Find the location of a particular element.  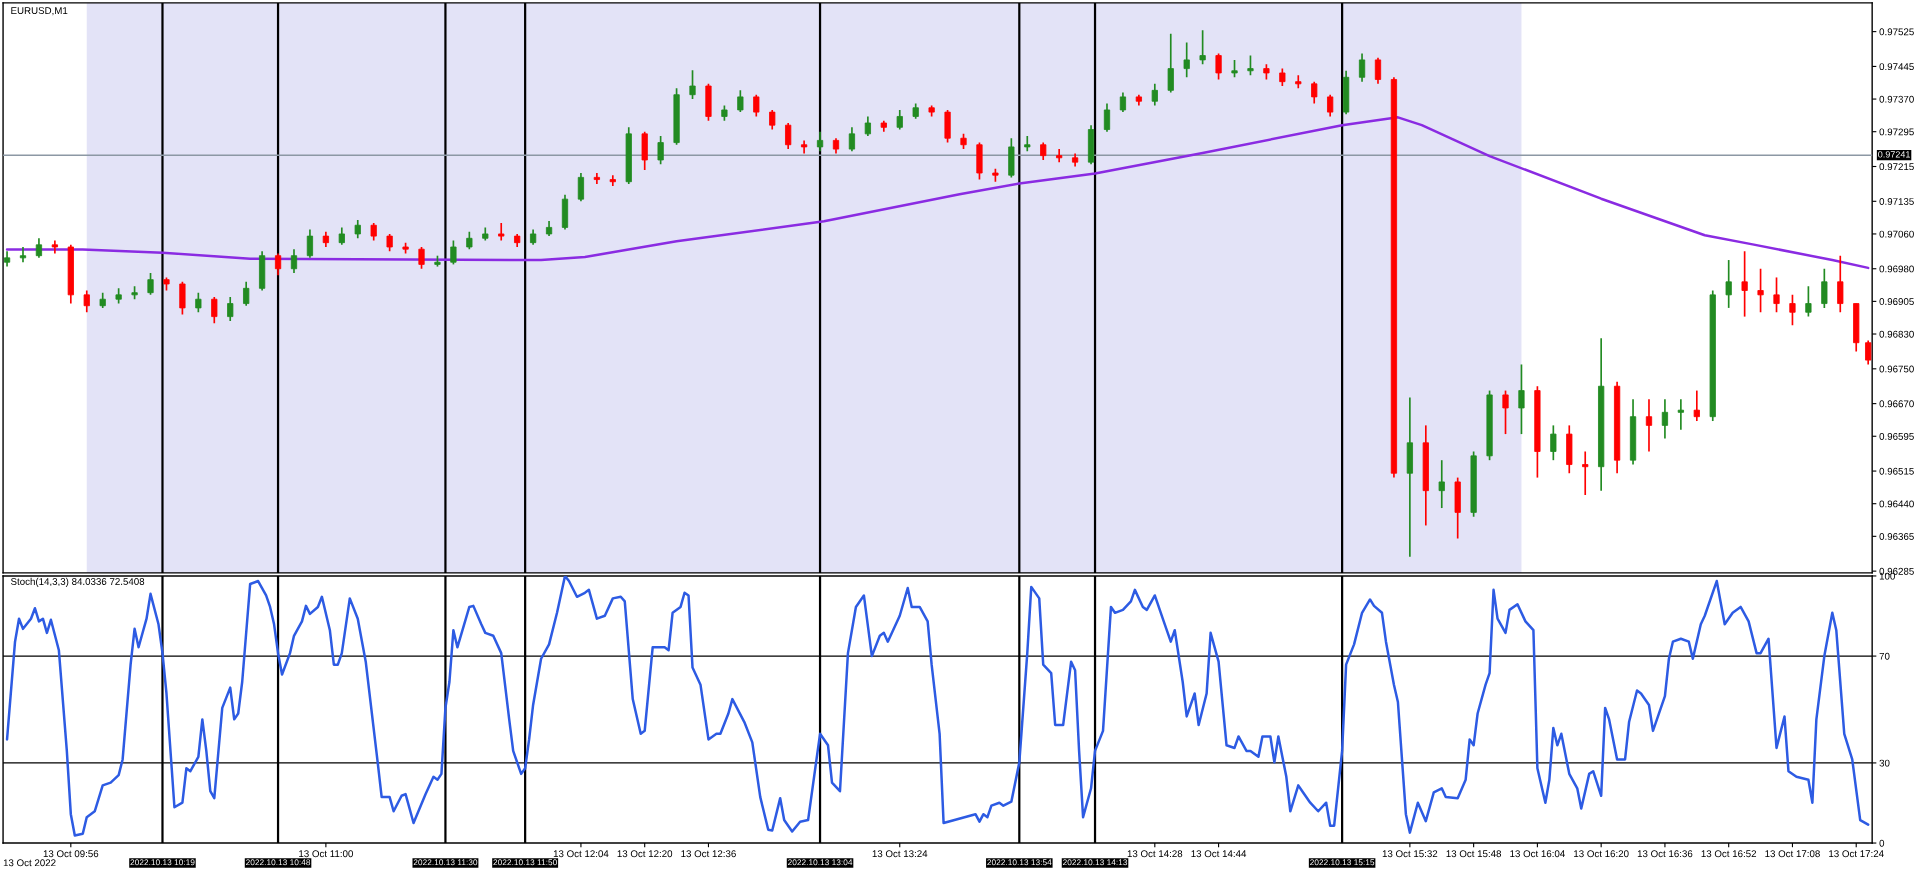

y-tick-label: 0.96830 is located at coordinates (1896, 334).